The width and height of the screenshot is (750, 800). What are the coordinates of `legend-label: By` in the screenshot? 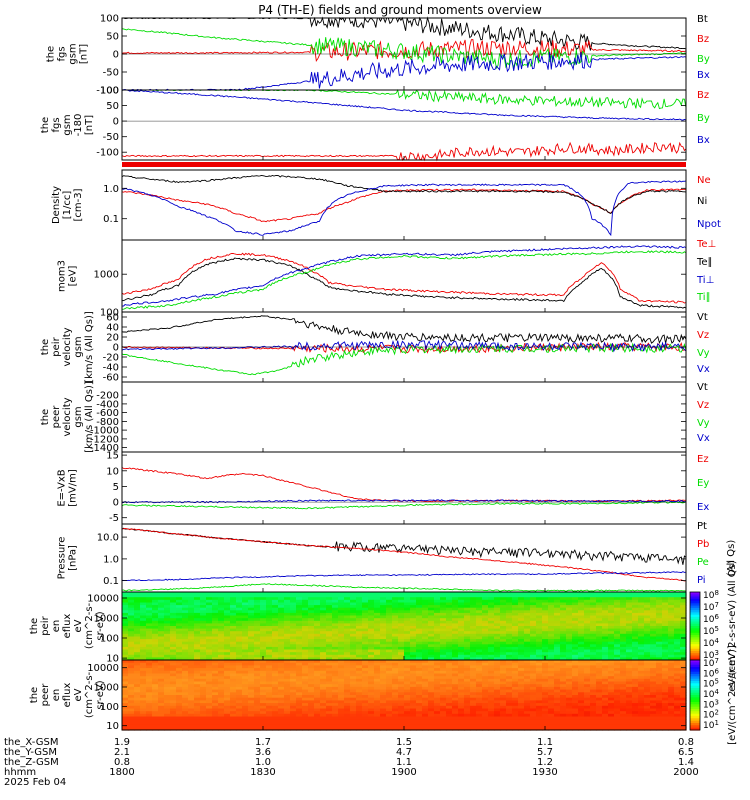 It's located at (703, 118).